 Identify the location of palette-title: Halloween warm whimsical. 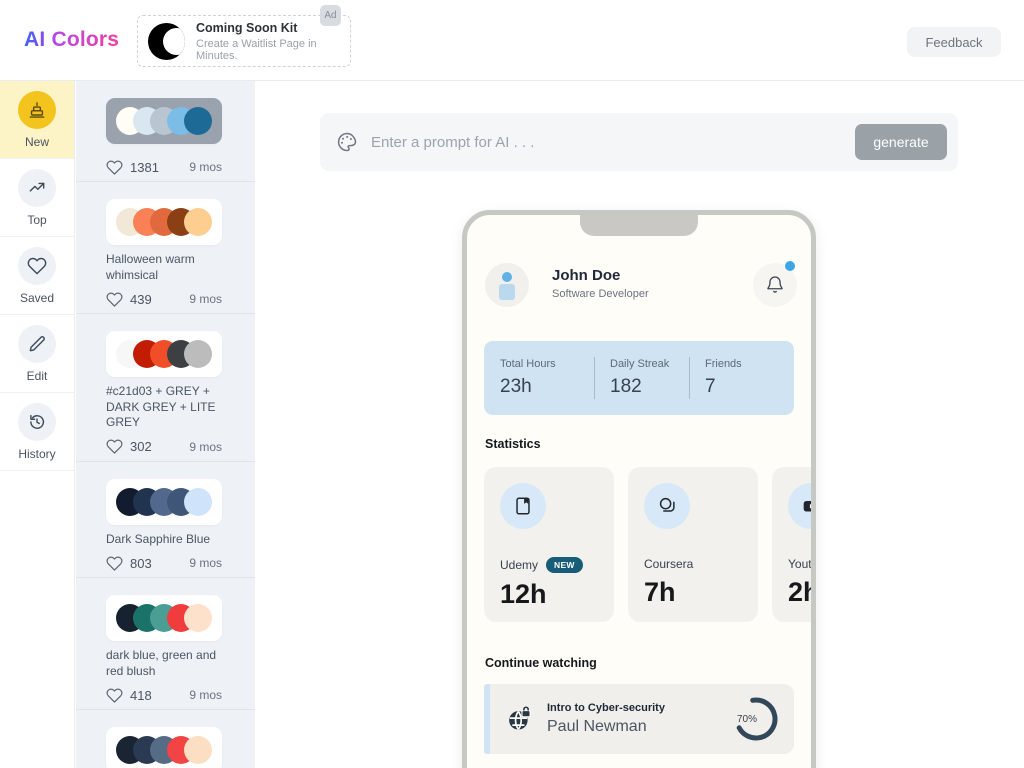
(150, 267).